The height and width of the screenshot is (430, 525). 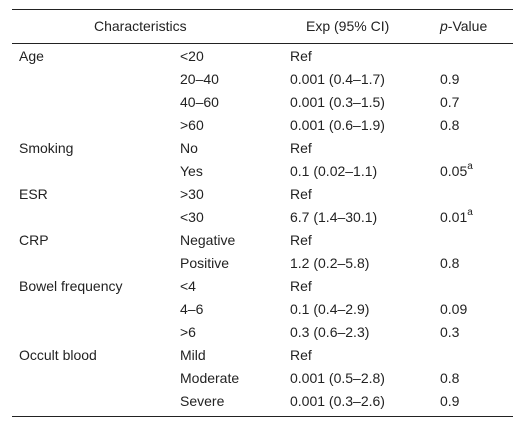 I want to click on row-level-label: >60, so click(x=192, y=125).